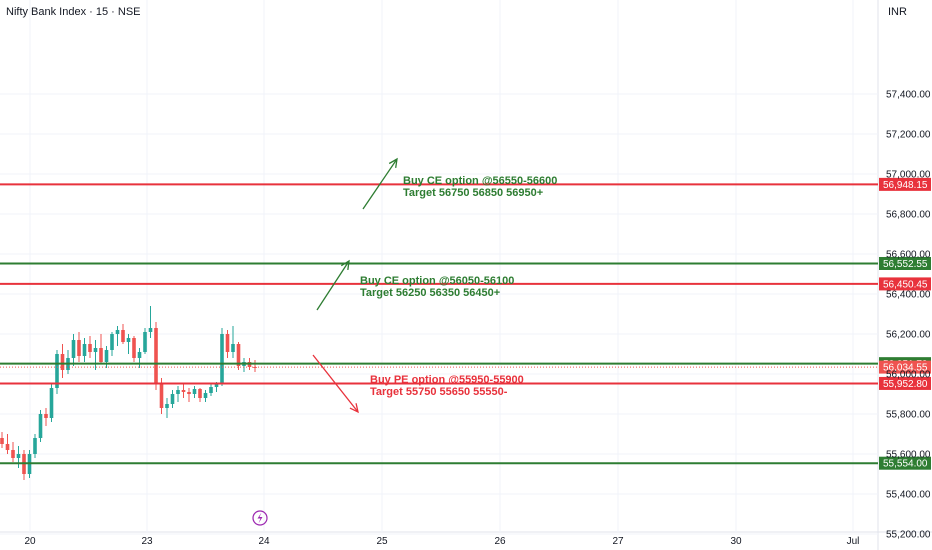  I want to click on level-label: 55,554.00, so click(905, 464).